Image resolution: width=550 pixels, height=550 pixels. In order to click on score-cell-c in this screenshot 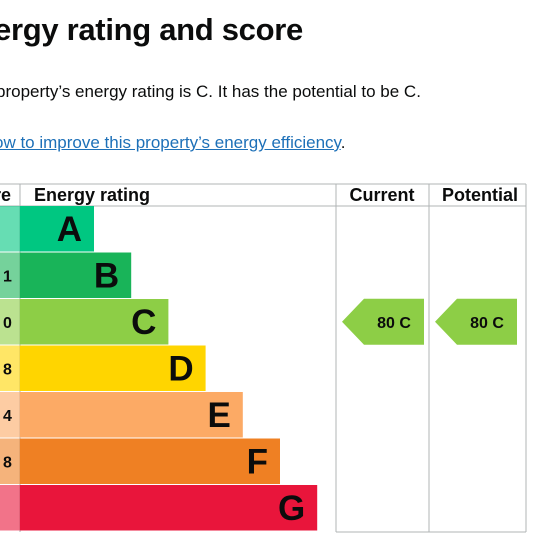, I will do `click(10, 322)`.